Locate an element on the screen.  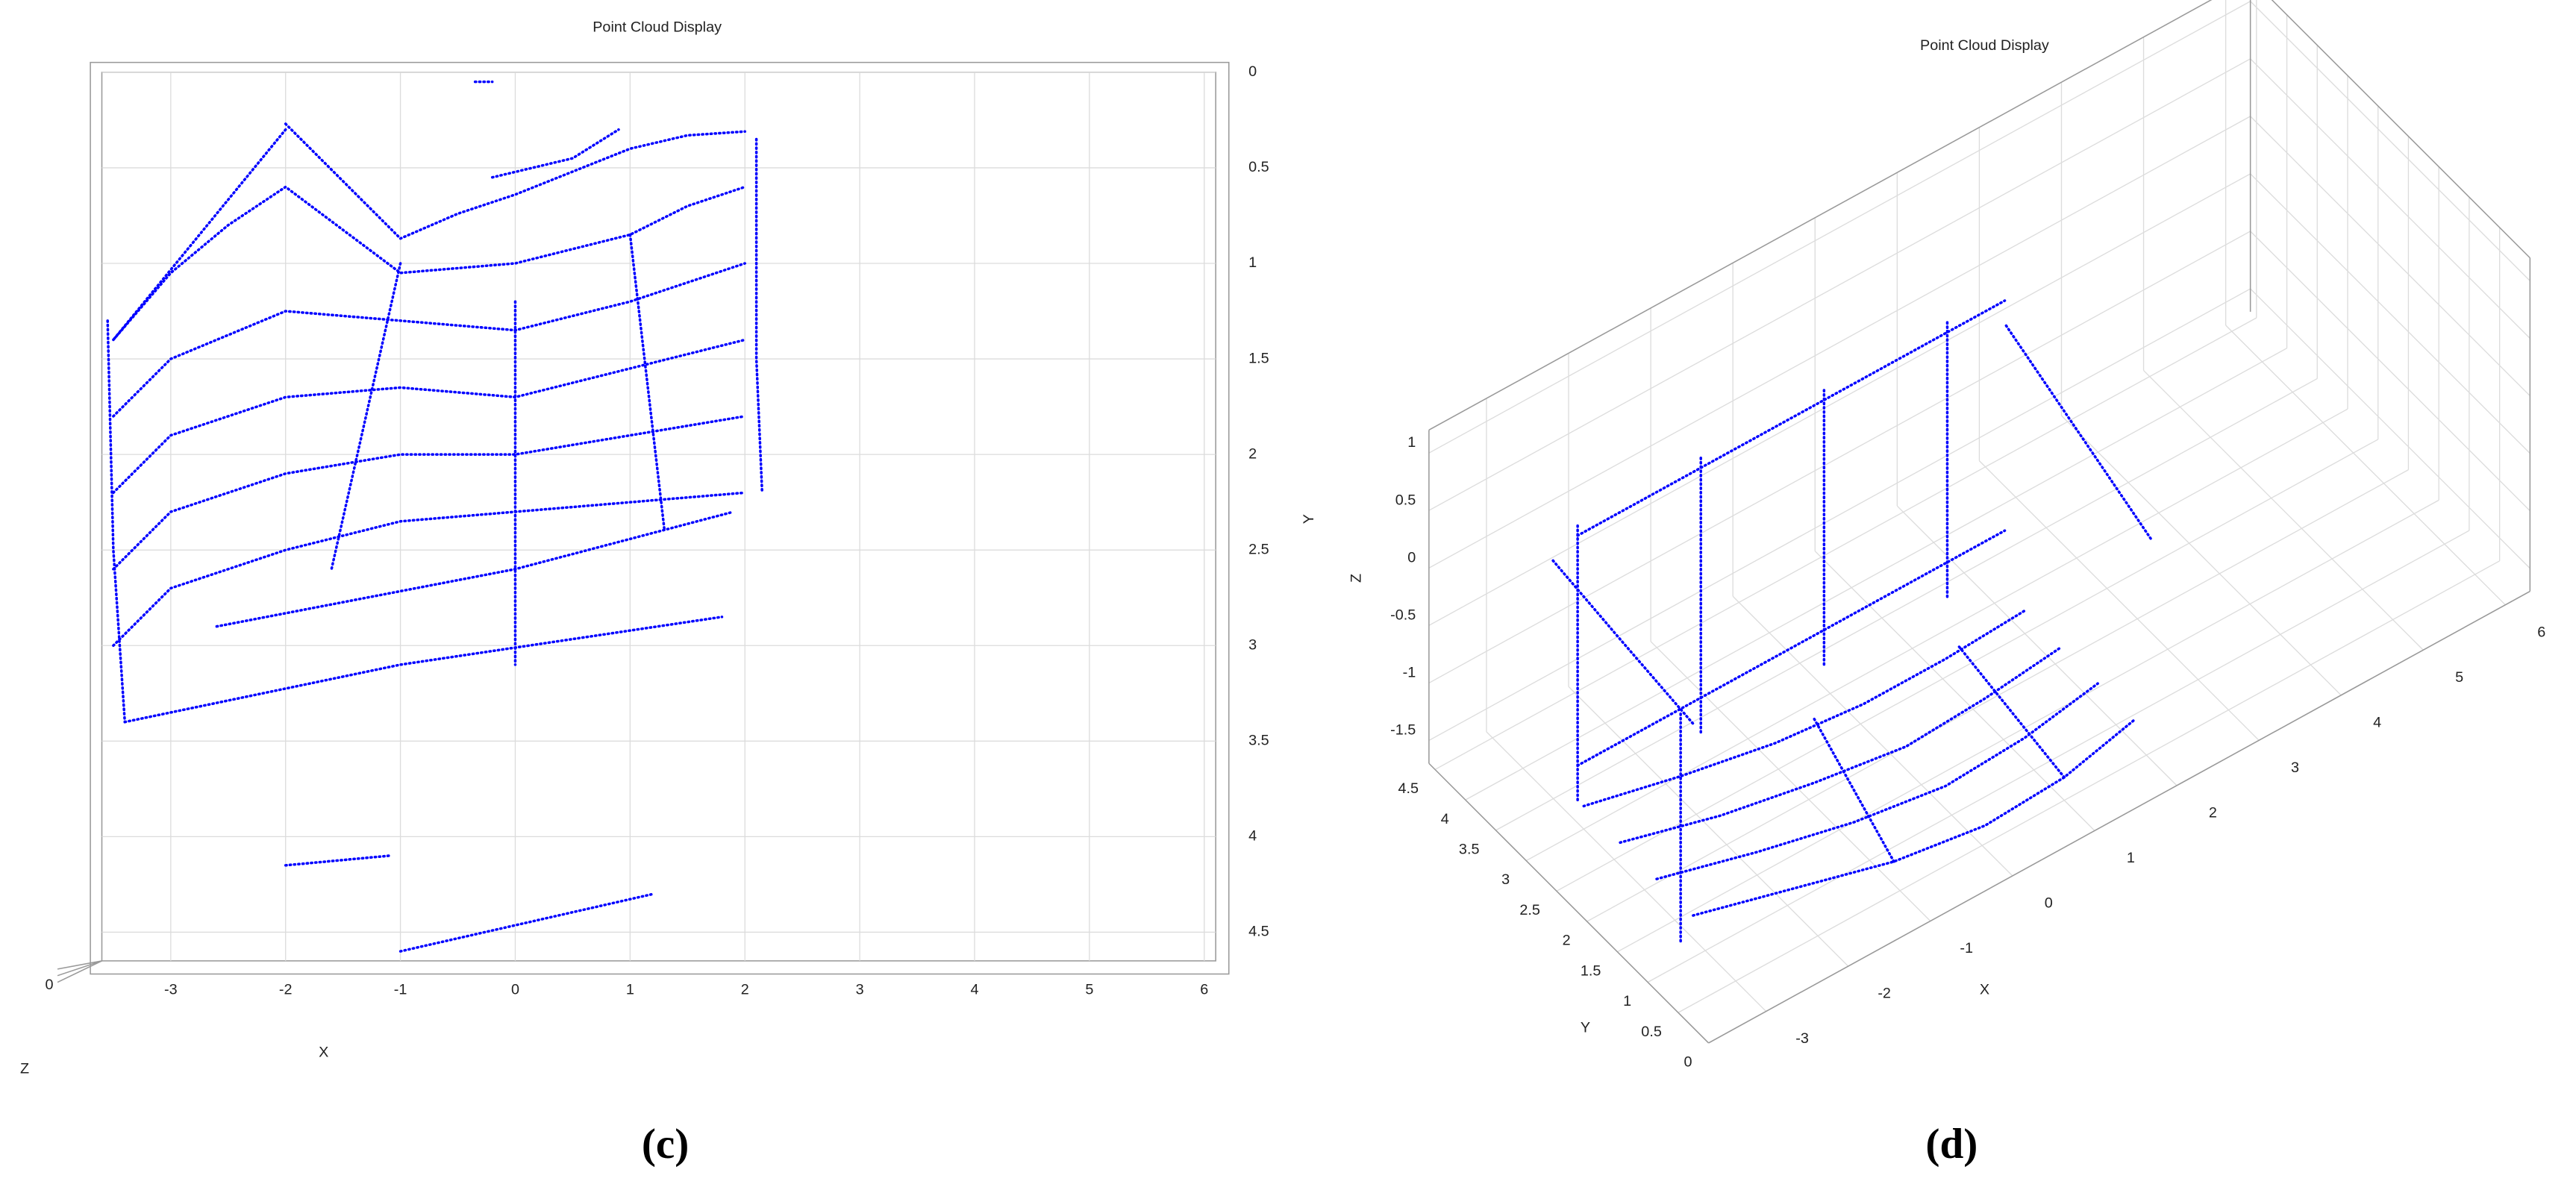
caption: (c) is located at coordinates (666, 1144).